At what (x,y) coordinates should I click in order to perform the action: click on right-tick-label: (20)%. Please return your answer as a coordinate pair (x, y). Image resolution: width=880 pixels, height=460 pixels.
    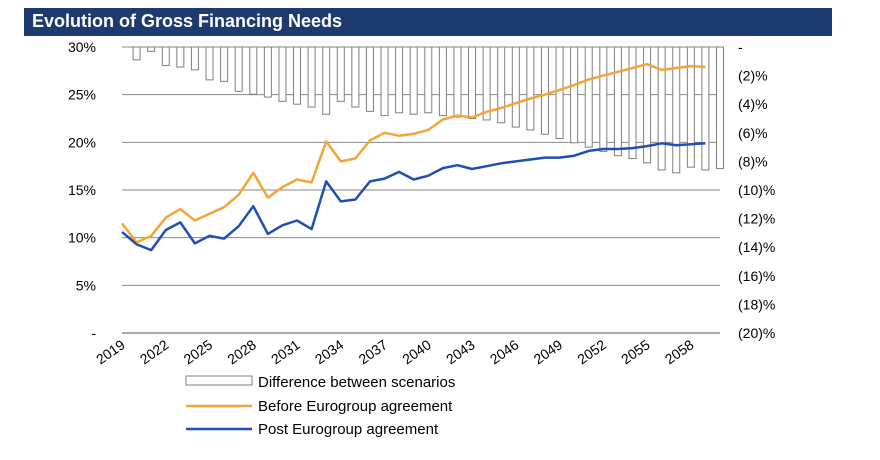
    Looking at the image, I should click on (756, 333).